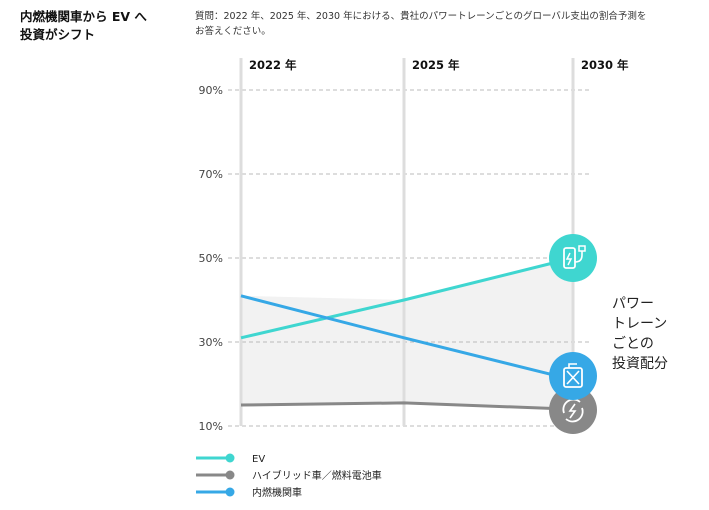  Describe the element at coordinates (58, 34) in the screenshot. I see `chart-title-line-2: 投資がシフト` at that location.